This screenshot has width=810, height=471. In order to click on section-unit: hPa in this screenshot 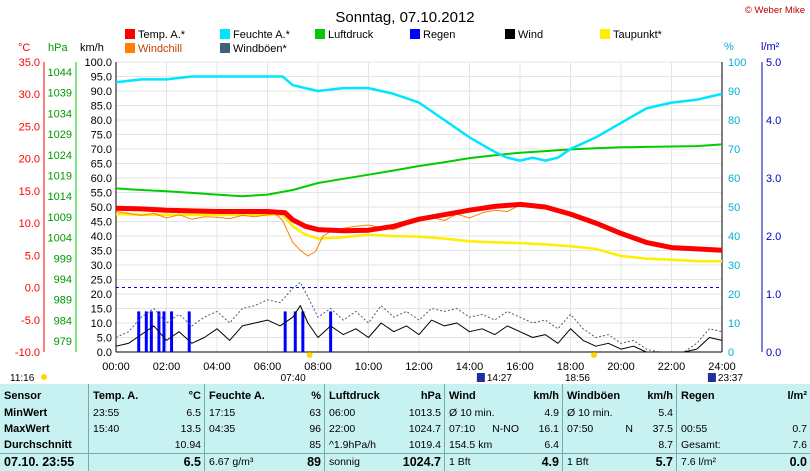, I will do `click(430, 396)`.